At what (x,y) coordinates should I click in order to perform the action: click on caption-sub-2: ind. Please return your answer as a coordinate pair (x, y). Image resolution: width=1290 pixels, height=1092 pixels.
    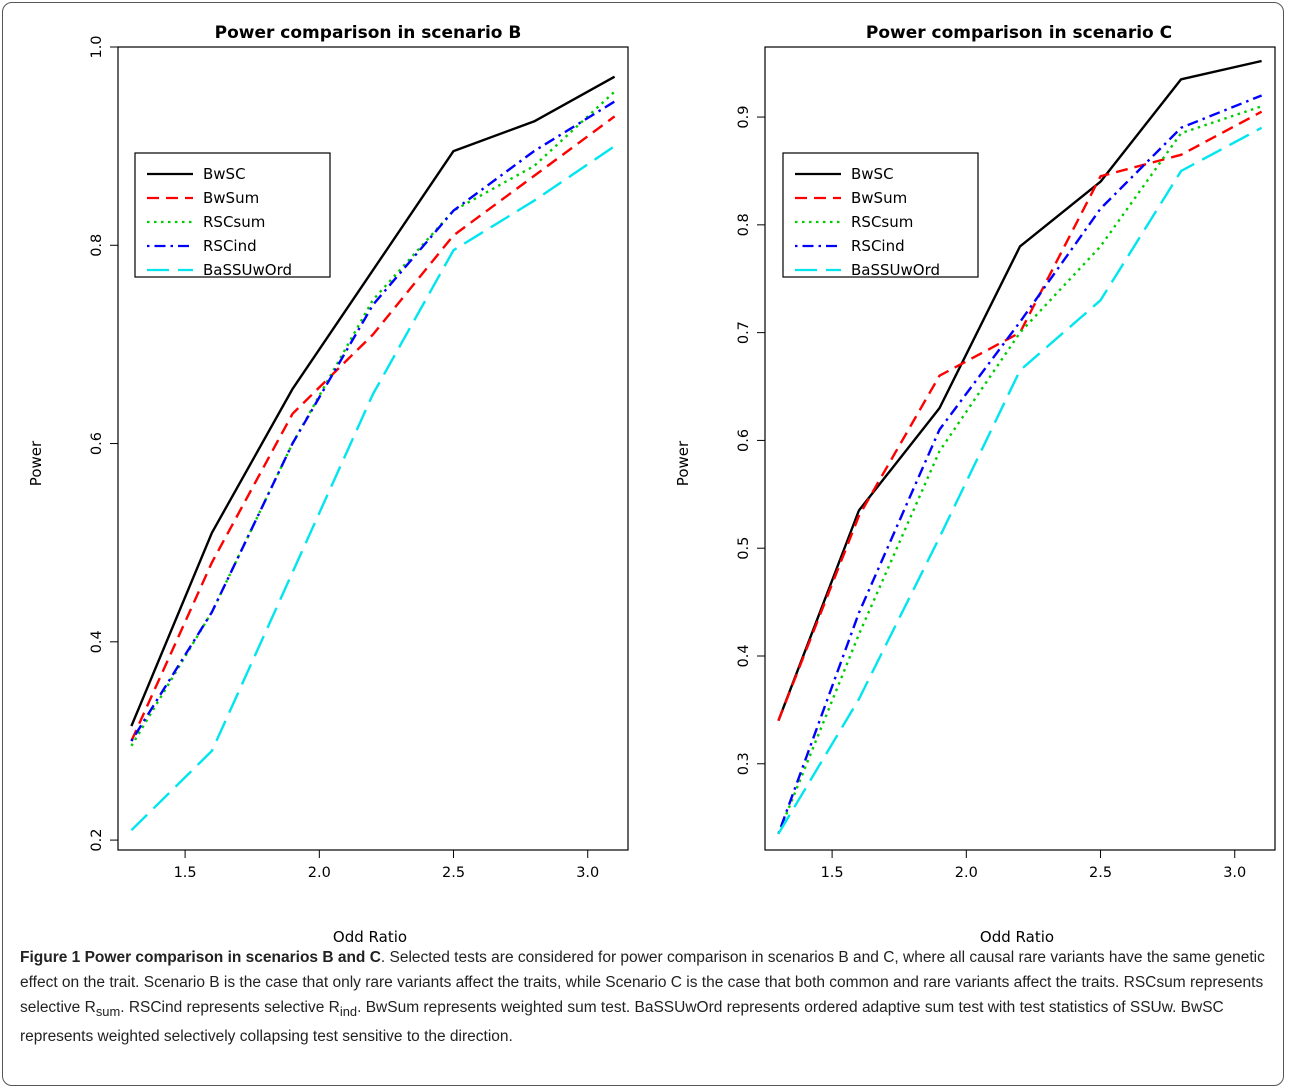
    Looking at the image, I should click on (348, 1012).